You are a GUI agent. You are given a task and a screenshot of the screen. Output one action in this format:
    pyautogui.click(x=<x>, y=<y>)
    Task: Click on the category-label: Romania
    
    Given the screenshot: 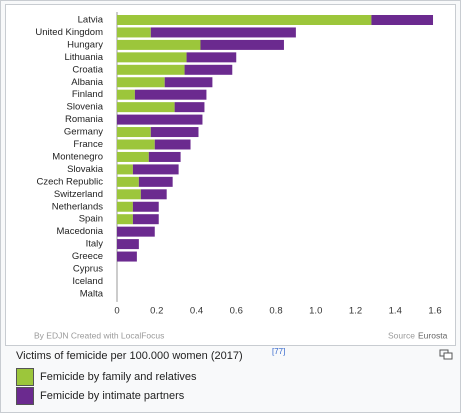 What is the action you would take?
    pyautogui.click(x=84, y=119)
    